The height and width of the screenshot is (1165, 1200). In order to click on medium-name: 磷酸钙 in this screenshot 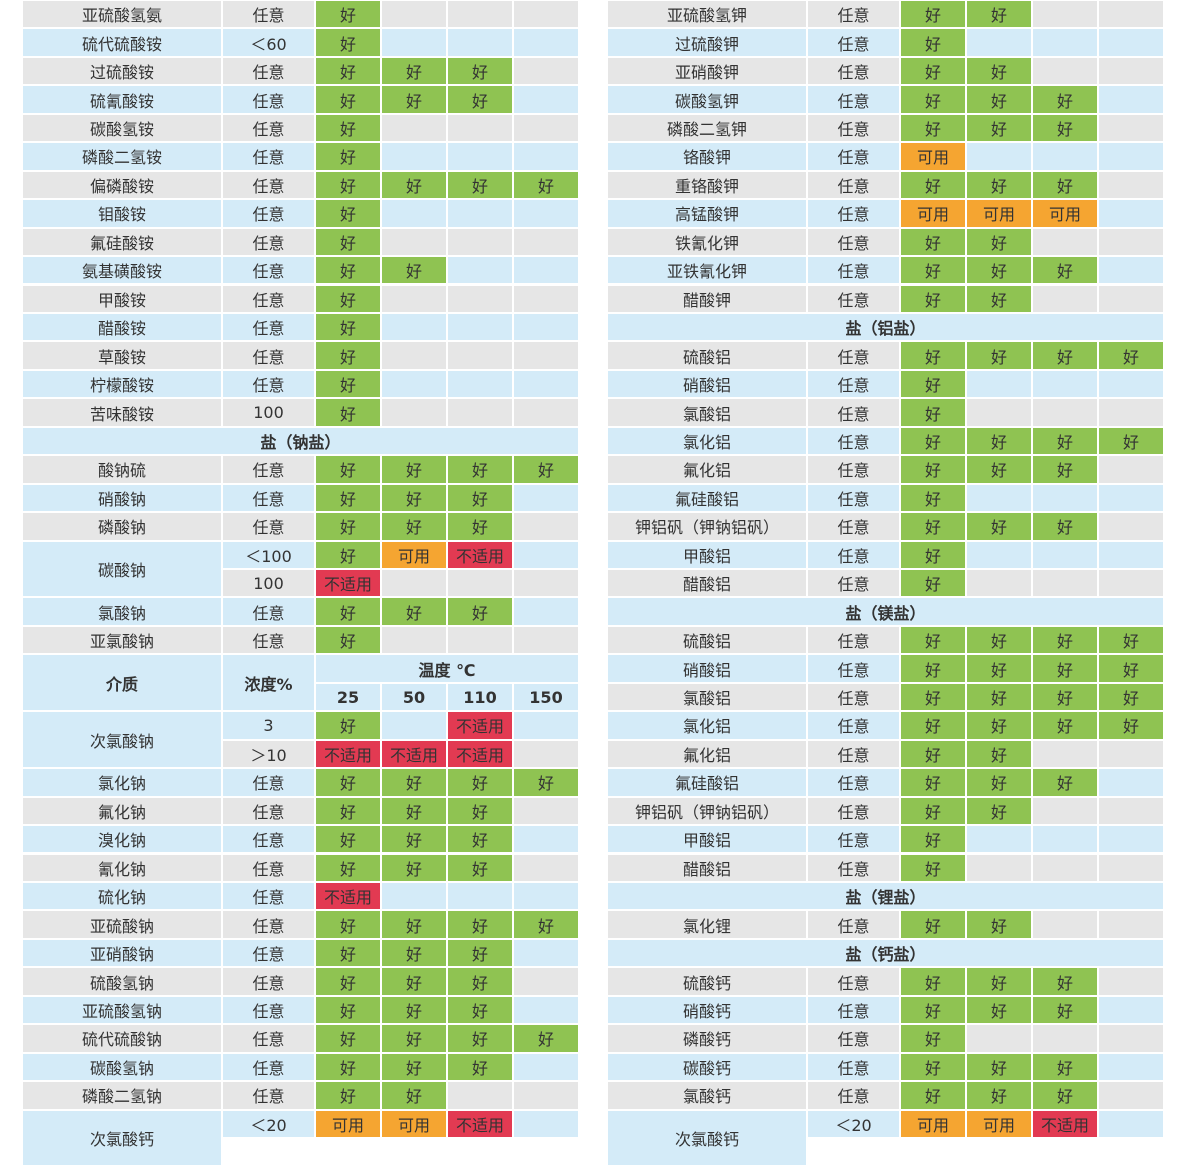, I will do `click(707, 1038)`.